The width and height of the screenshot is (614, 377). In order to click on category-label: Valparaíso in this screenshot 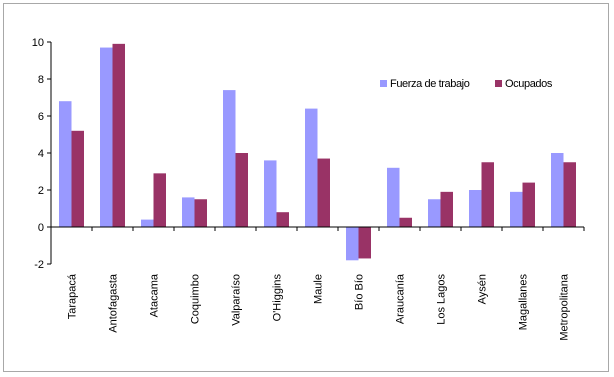, I will do `click(237, 300)`.